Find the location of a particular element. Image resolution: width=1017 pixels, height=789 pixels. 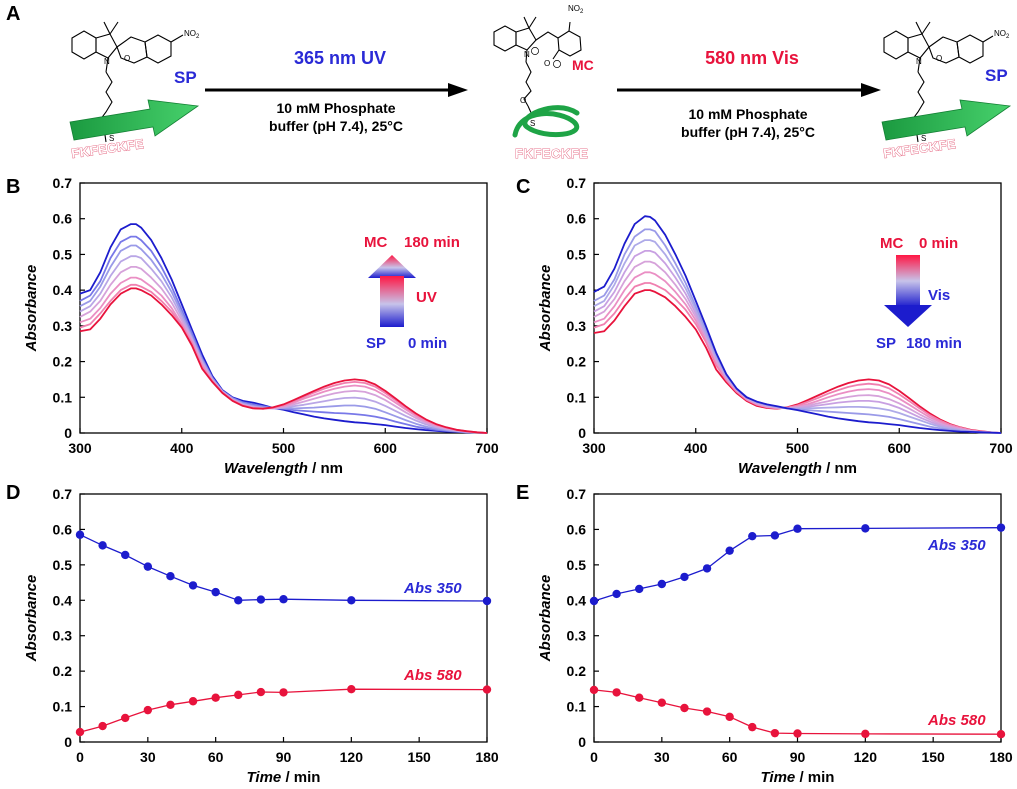

nitro-label-left: NO2 is located at coordinates (192, 34).